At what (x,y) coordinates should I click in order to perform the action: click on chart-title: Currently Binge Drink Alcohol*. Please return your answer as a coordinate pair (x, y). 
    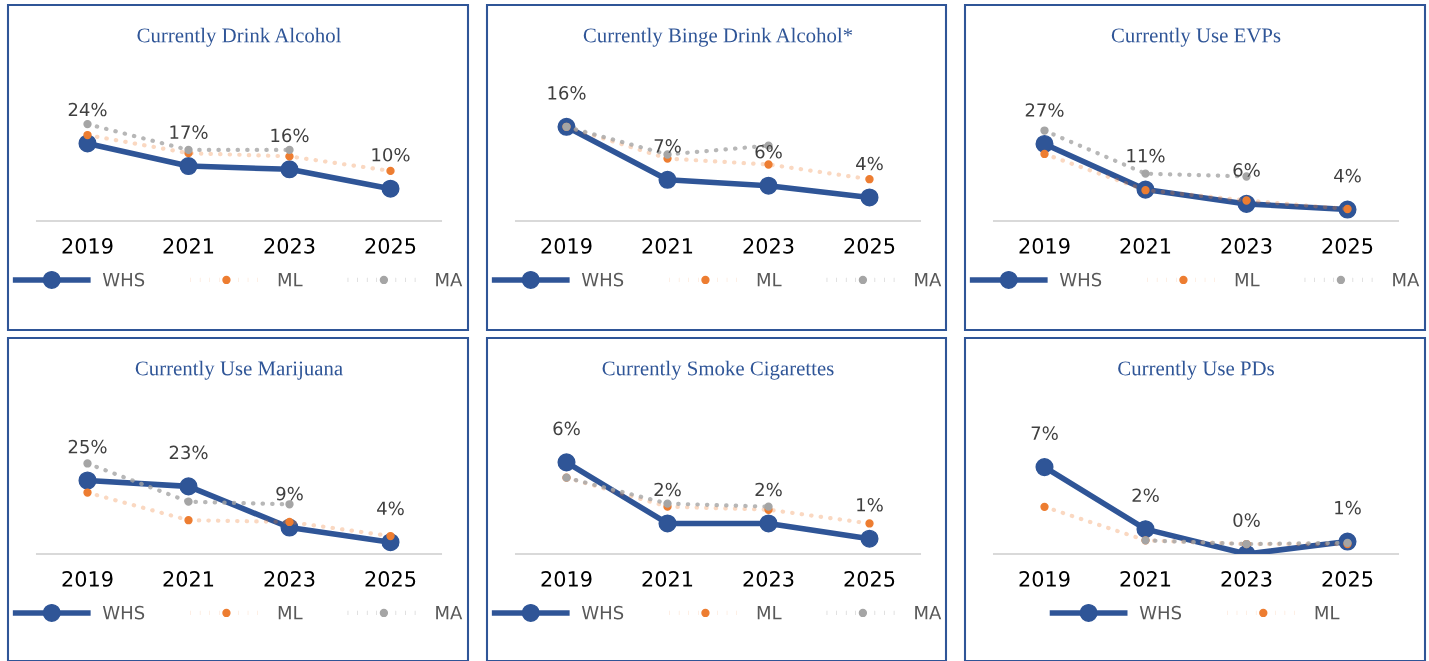
    Looking at the image, I should click on (718, 37).